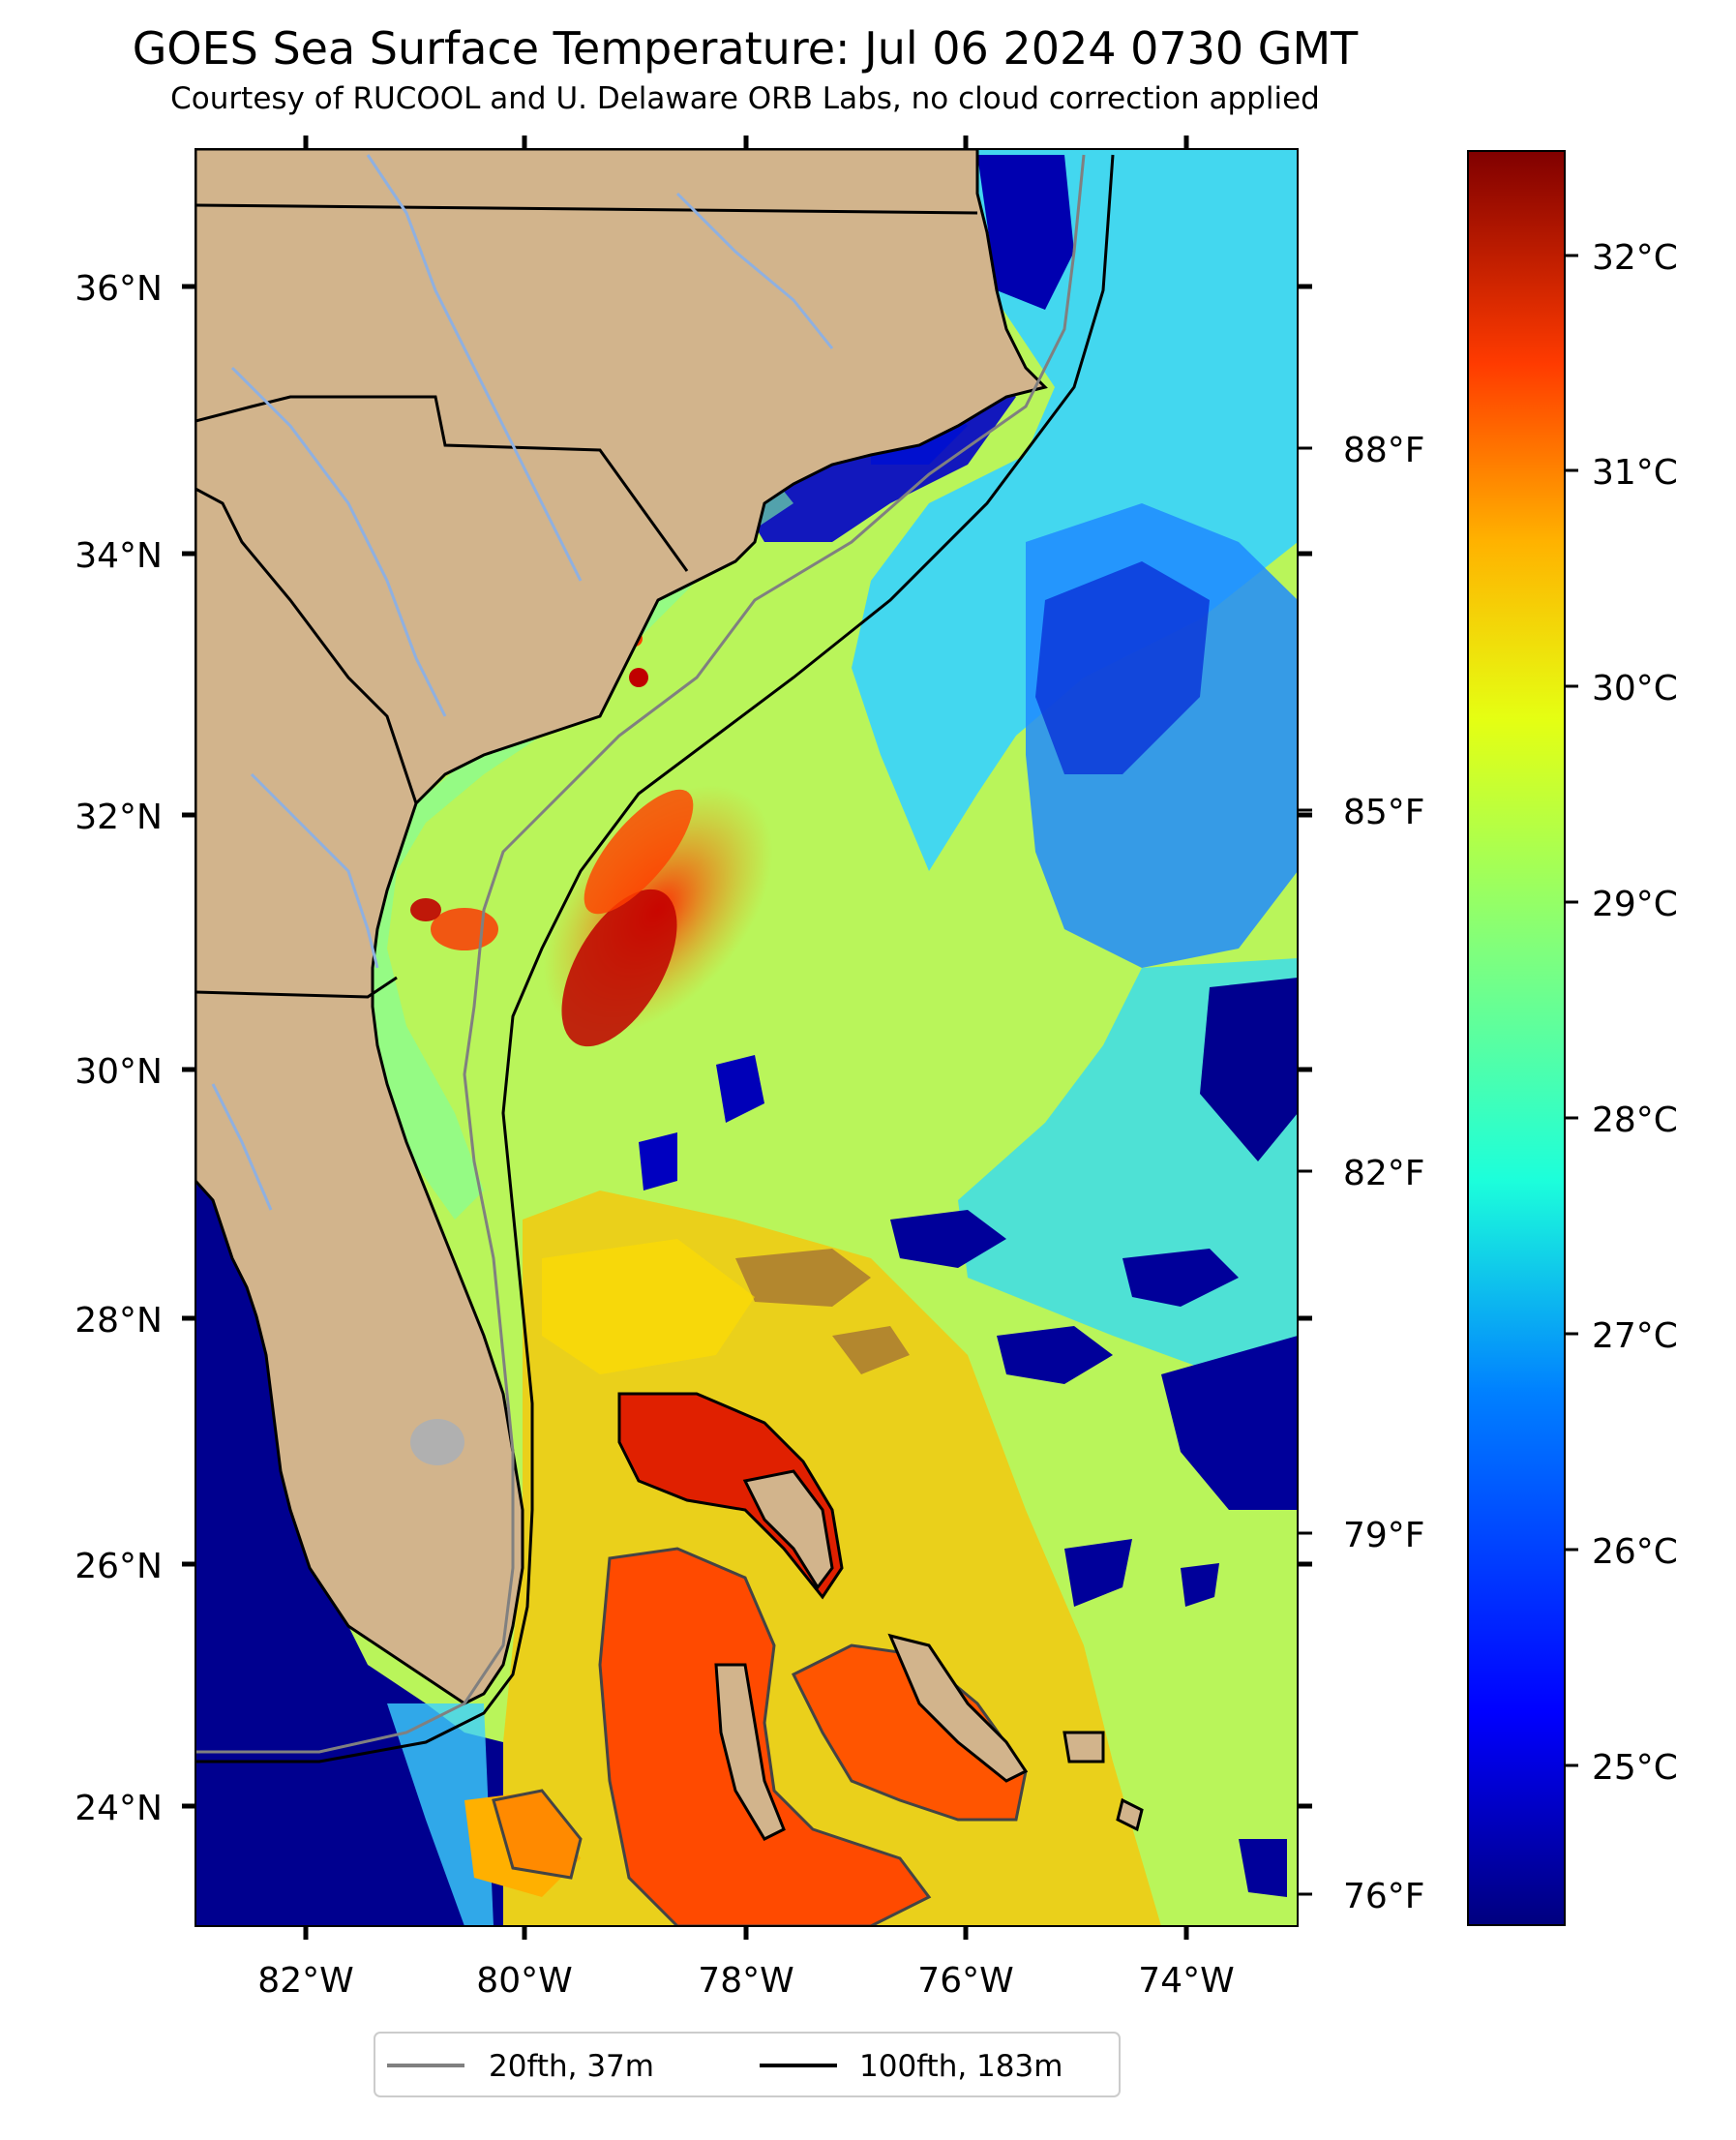 The width and height of the screenshot is (1736, 2140). Describe the element at coordinates (591, 839) in the screenshot. I see `gulf-stream-warm-core` at that location.